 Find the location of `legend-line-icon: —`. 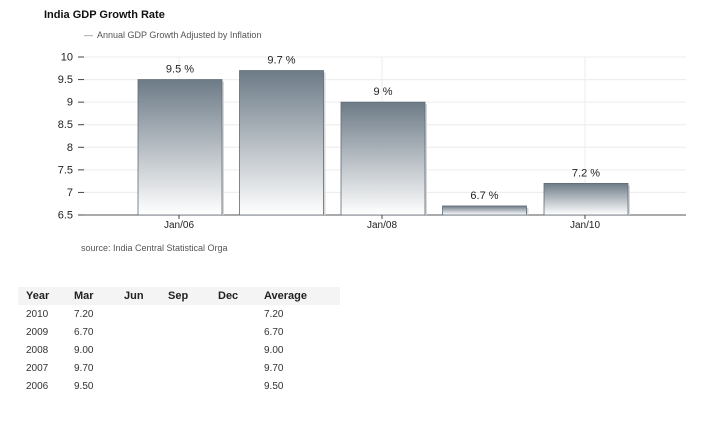

legend-line-icon: — is located at coordinates (88, 35).